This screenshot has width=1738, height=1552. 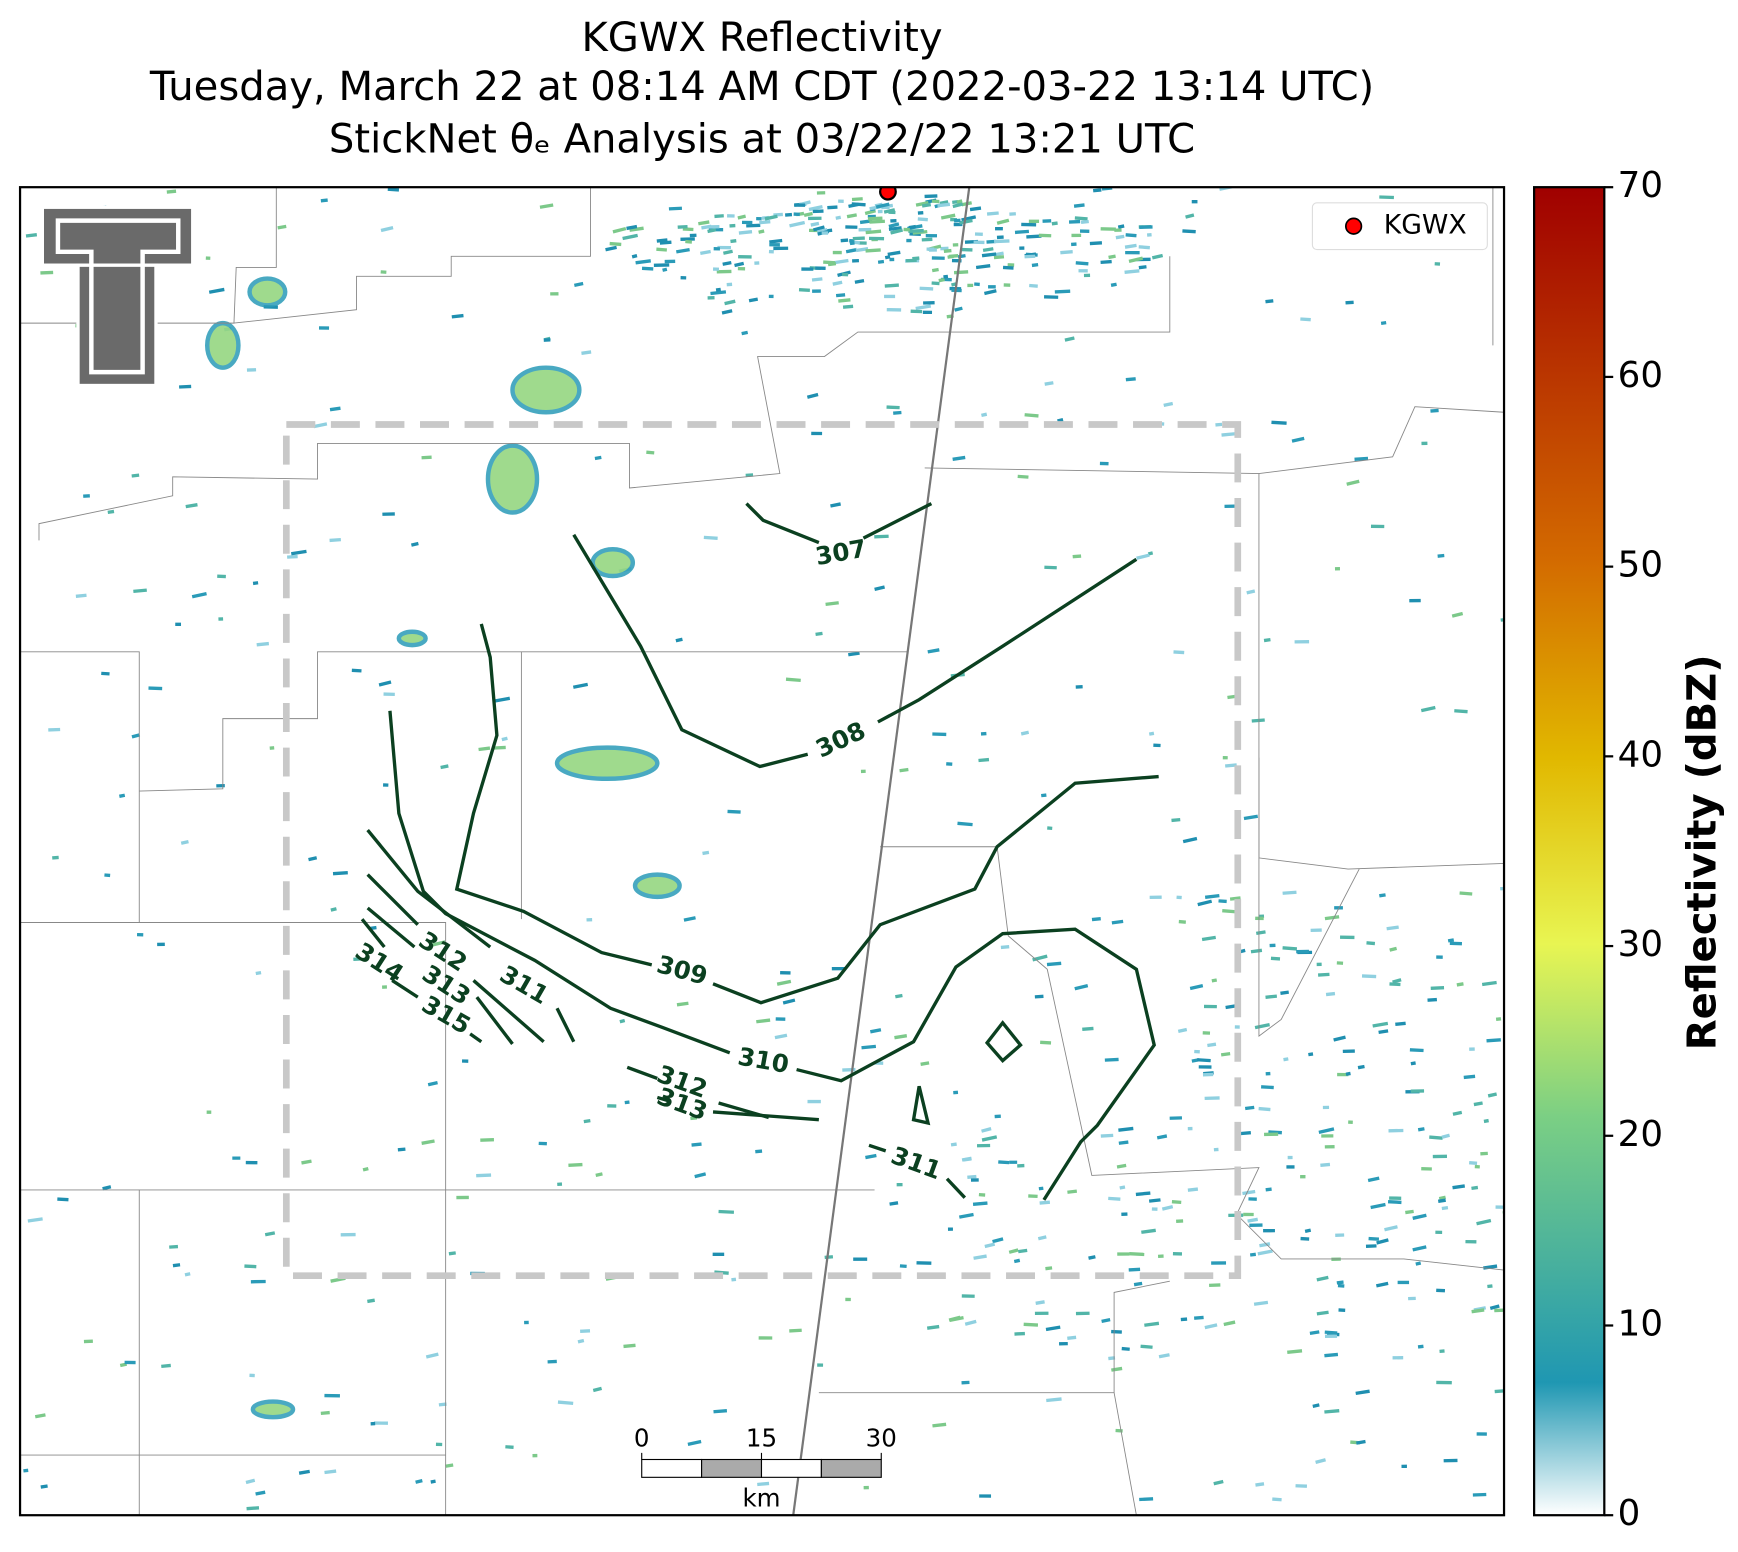 What do you see at coordinates (761, 38) in the screenshot?
I see `title: KGWX Reflectivity` at bounding box center [761, 38].